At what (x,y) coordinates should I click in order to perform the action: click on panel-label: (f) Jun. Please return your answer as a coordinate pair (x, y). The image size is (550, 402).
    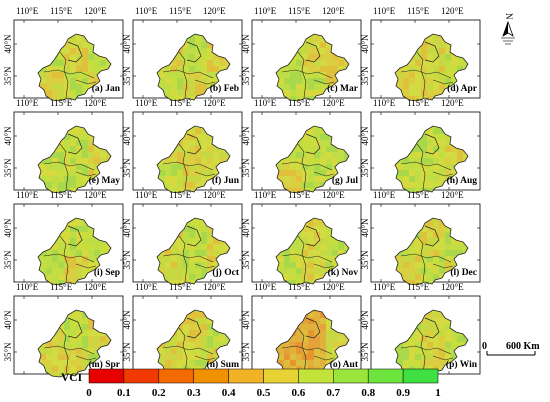
    Looking at the image, I should click on (226, 180).